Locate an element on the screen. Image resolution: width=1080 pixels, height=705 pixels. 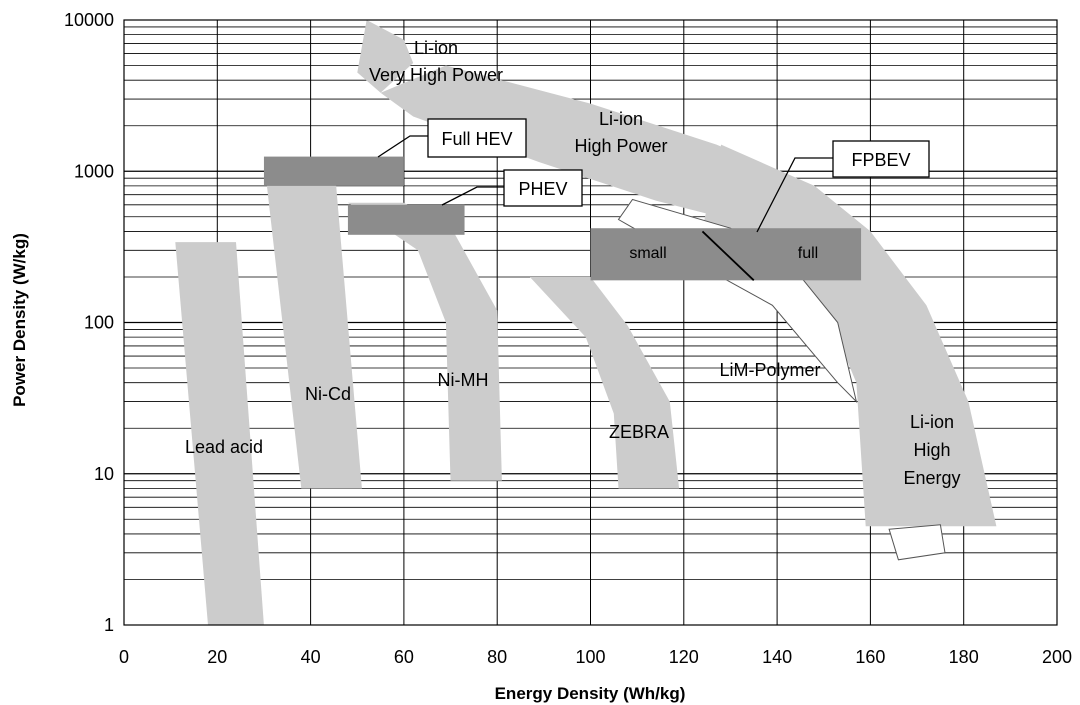
label-li-ion-vhp-line2: Very High Power is located at coordinates (436, 75).